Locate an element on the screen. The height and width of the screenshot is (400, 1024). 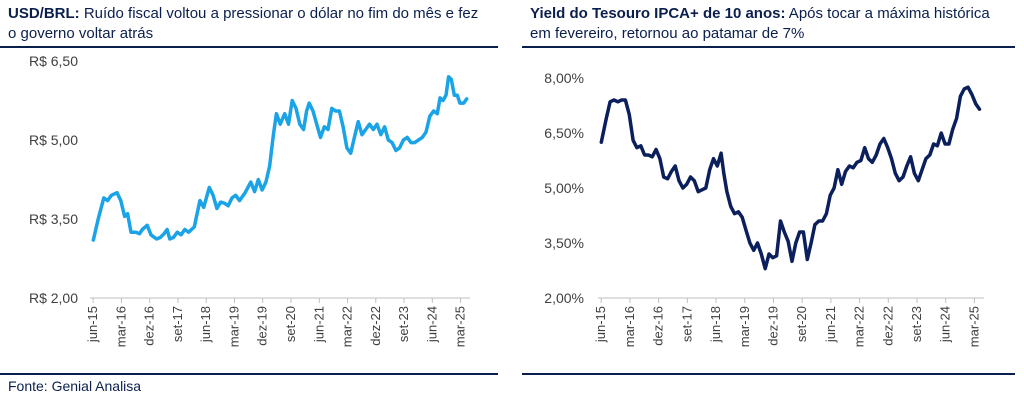
ipca-yield-x-tick-label: mar-25 is located at coordinates (973, 326).